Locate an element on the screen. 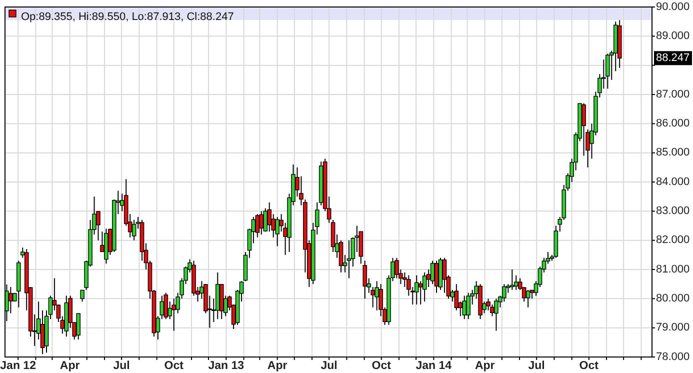  y-tick-label: 90.000 is located at coordinates (673, 6).